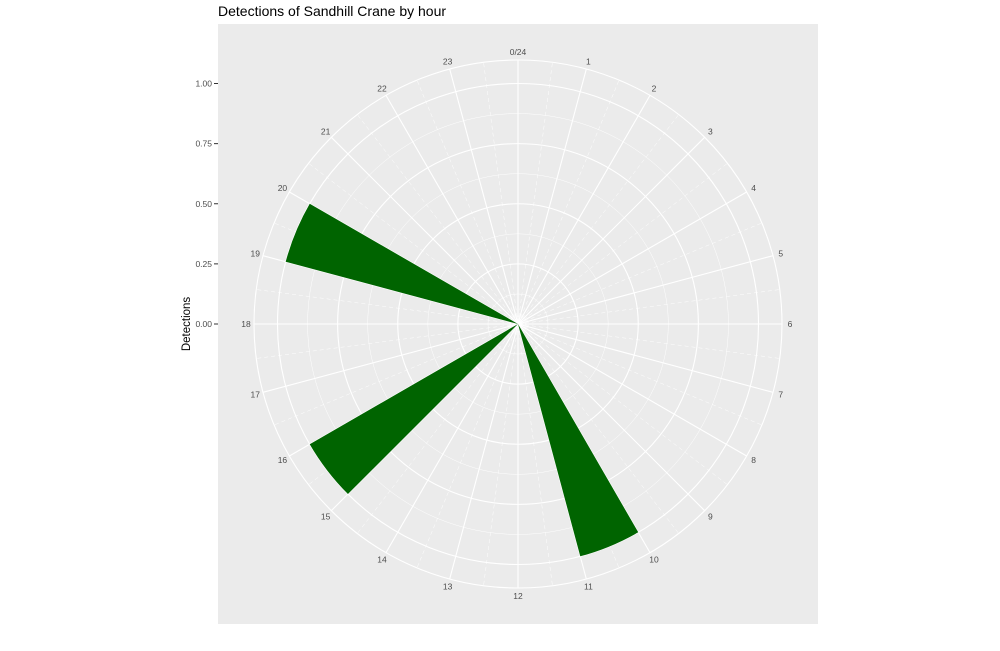 The height and width of the screenshot is (651, 1000). I want to click on y-tick-label: 0.00, so click(203, 324).